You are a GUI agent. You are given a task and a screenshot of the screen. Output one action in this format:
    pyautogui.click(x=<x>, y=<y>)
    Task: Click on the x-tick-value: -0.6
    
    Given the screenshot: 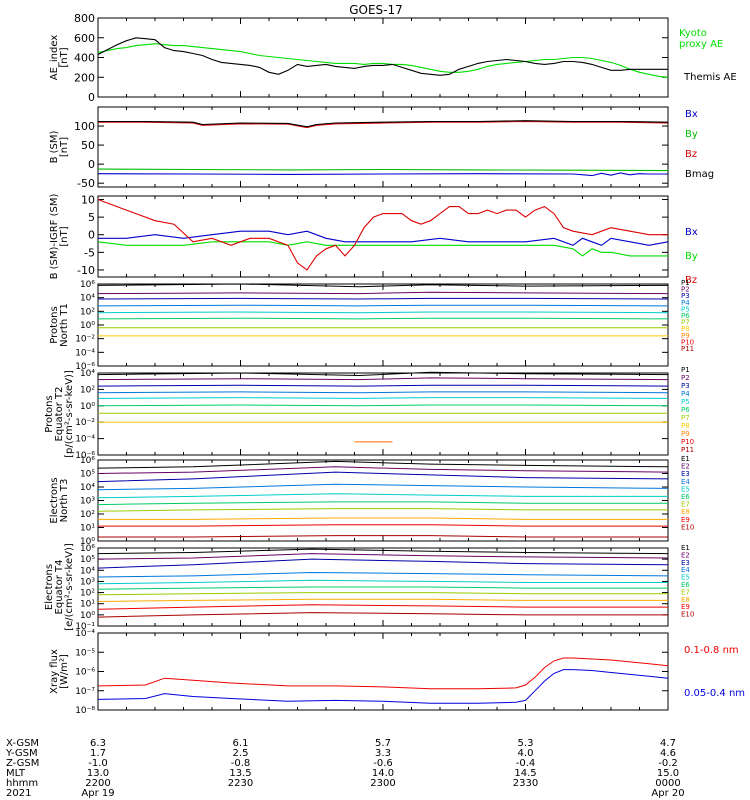 What is the action you would take?
    pyautogui.click(x=383, y=763)
    